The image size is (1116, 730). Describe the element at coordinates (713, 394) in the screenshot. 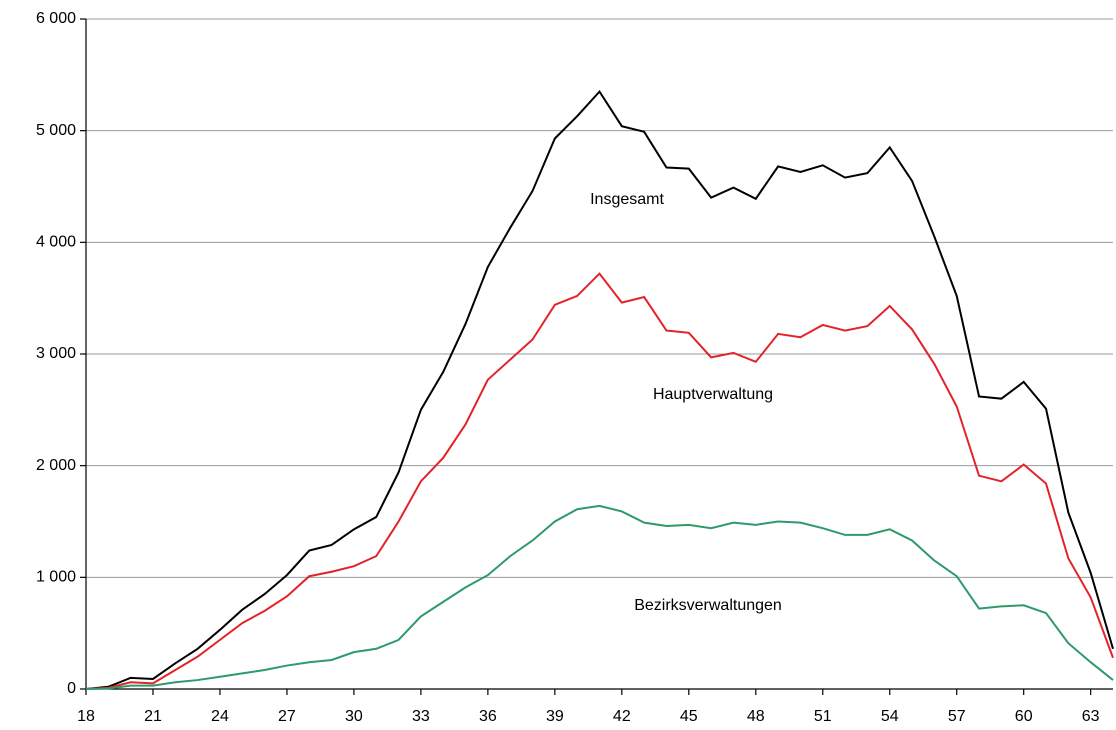

I see `series-label: Hauptverwaltung` at that location.